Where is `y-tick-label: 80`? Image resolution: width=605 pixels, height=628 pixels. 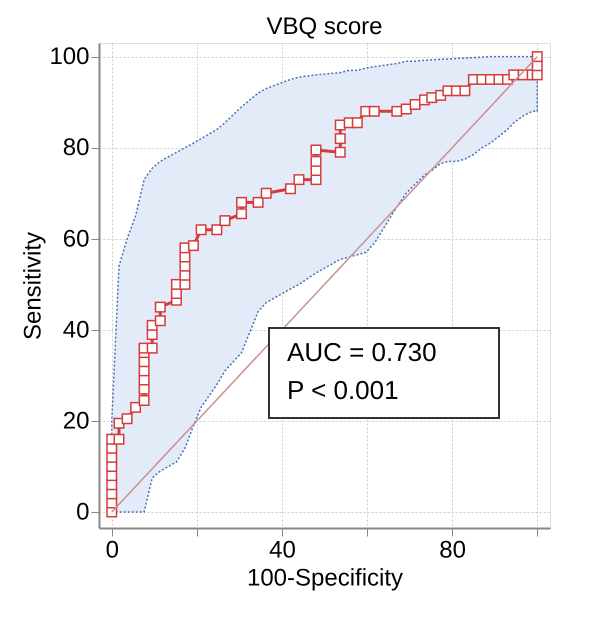 y-tick-label: 80 is located at coordinates (76, 148).